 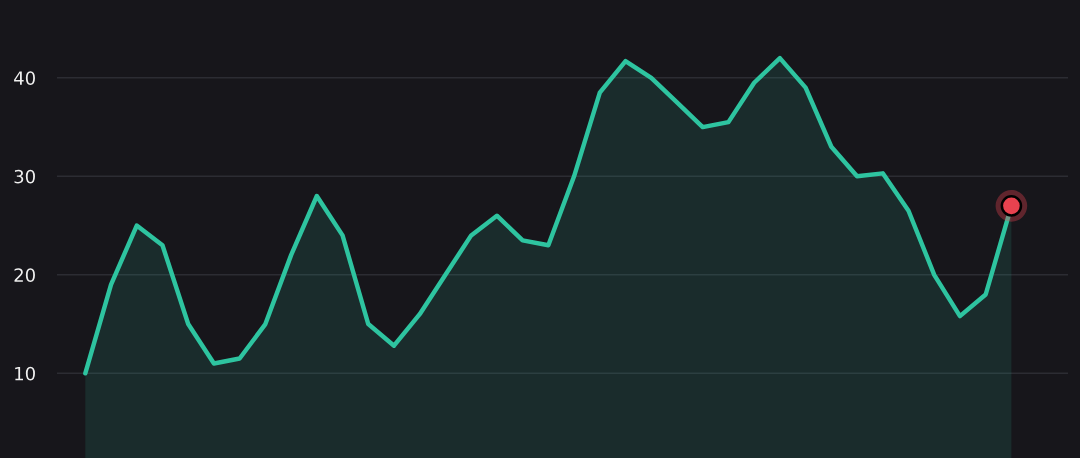 I want to click on y-tick-label: 40, so click(x=24, y=78).